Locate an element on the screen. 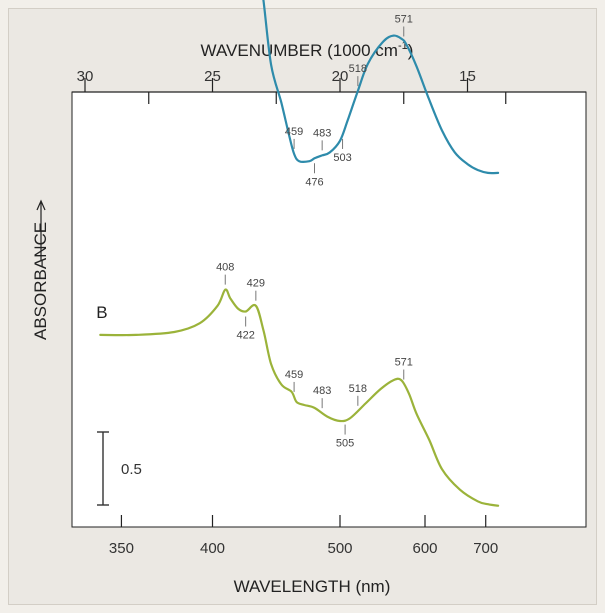 Image resolution: width=605 pixels, height=613 pixels. top-axis-ticks: 30 25 20 15 is located at coordinates (292, 86).